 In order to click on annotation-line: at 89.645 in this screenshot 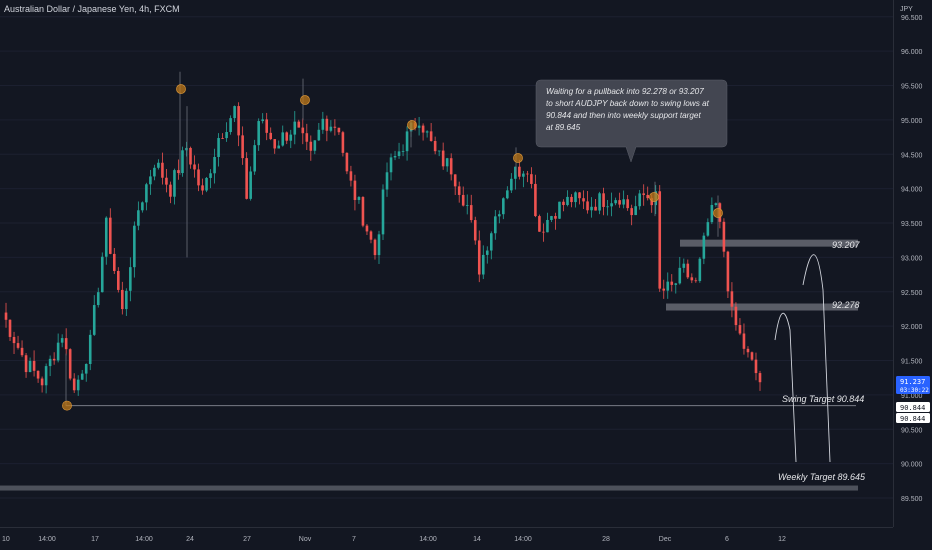, I will do `click(563, 127)`.